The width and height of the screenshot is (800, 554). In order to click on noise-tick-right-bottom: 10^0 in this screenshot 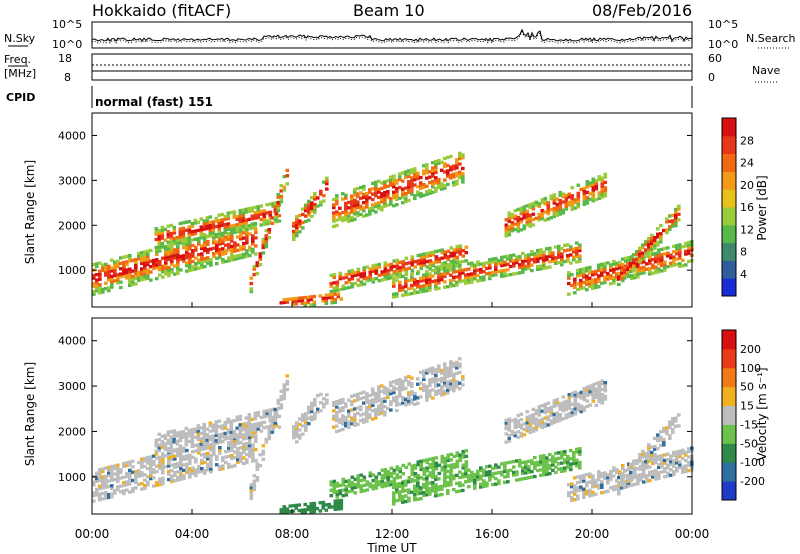, I will do `click(723, 44)`.